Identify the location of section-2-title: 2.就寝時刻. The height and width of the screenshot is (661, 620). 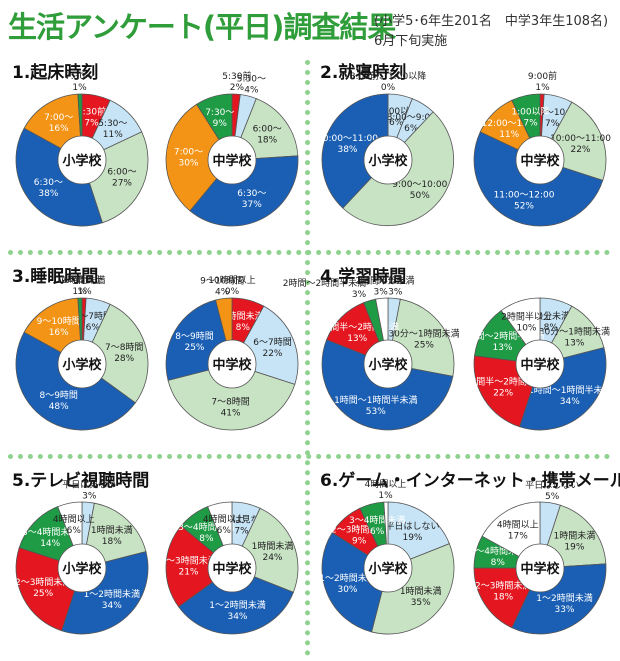
(363, 73).